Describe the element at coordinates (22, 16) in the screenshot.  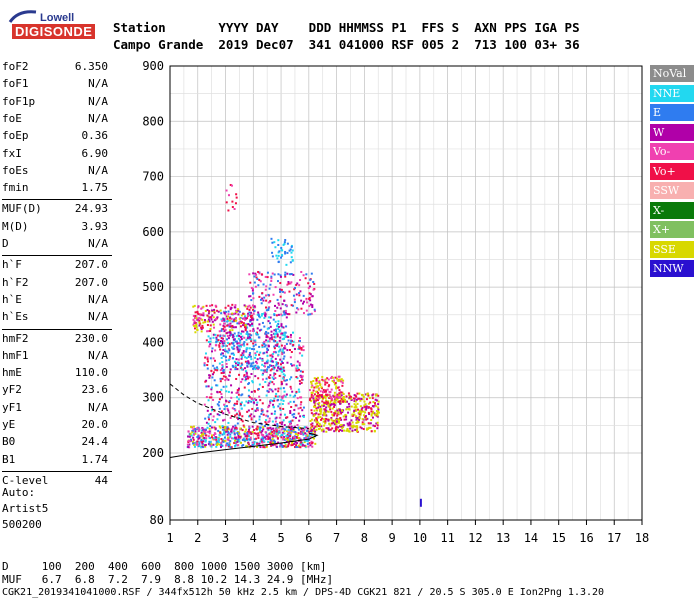
I see `digisonde-logo-swoosh` at that location.